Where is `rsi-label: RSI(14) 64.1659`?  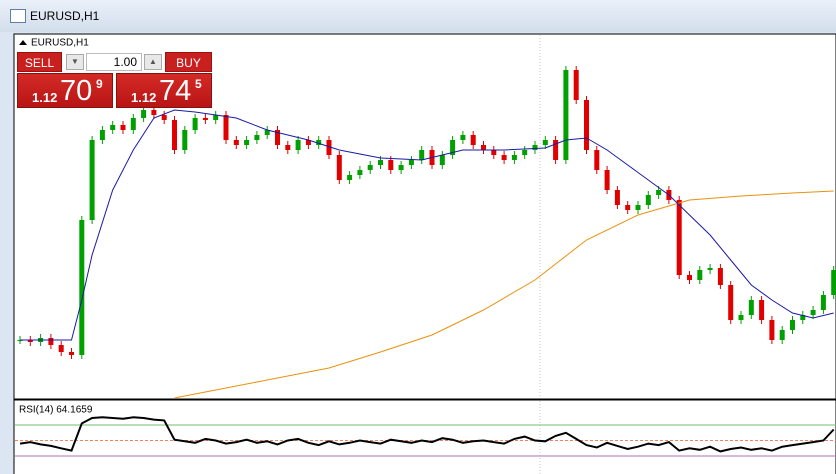
rsi-label: RSI(14) 64.1659 is located at coordinates (56, 410).